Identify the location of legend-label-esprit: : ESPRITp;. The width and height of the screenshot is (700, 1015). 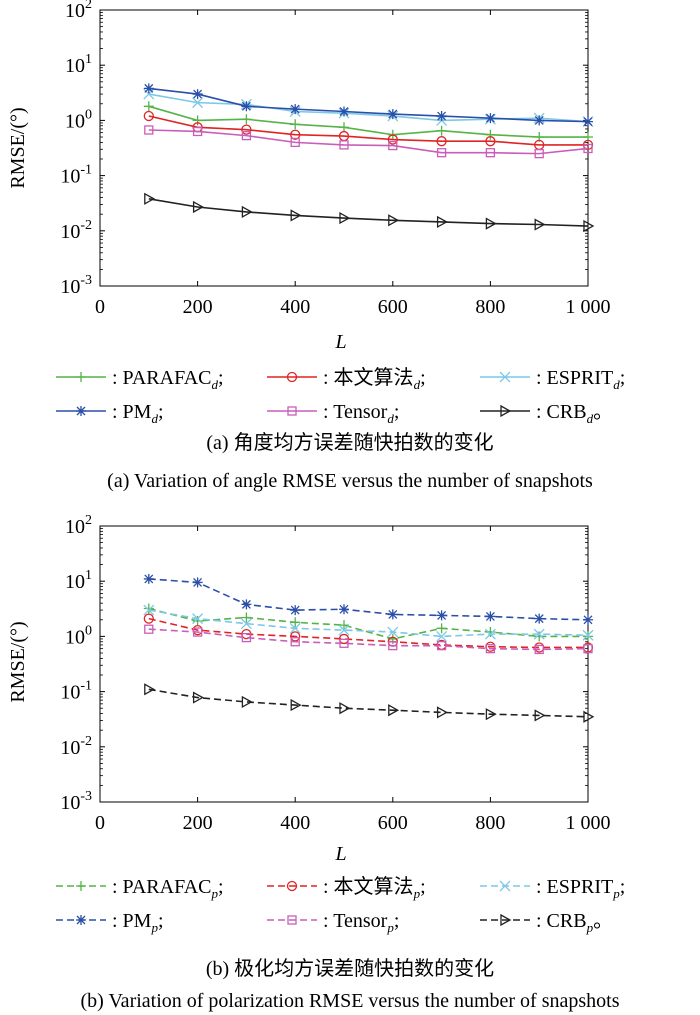
(580, 888).